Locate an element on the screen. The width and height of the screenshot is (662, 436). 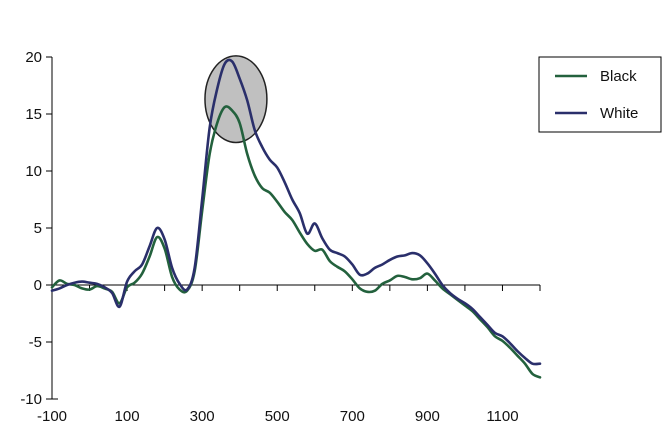
x-tick-label: 100 is located at coordinates (127, 416).